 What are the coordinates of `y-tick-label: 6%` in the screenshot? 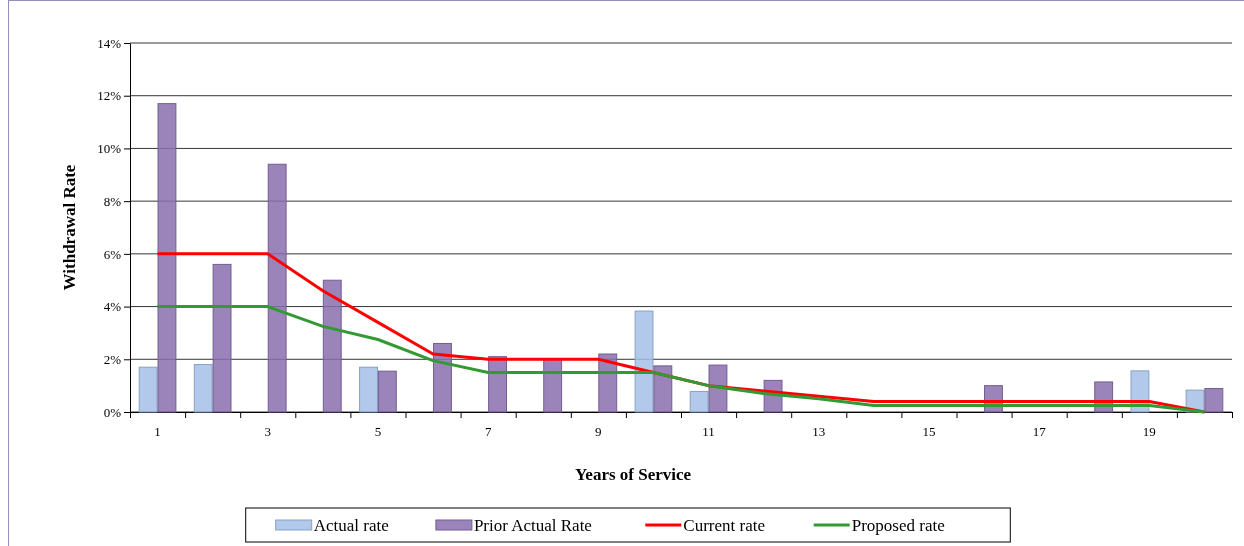 It's located at (112, 254).